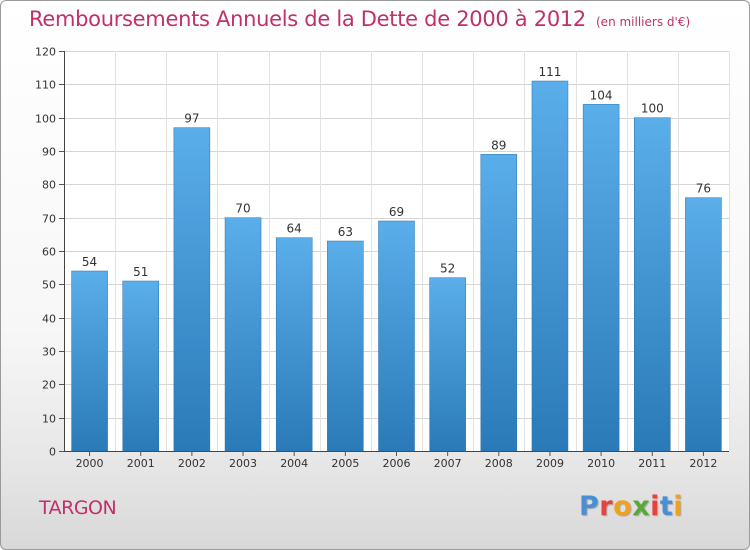 The image size is (750, 550). What do you see at coordinates (601, 463) in the screenshot?
I see `x-tick-label: 2010` at bounding box center [601, 463].